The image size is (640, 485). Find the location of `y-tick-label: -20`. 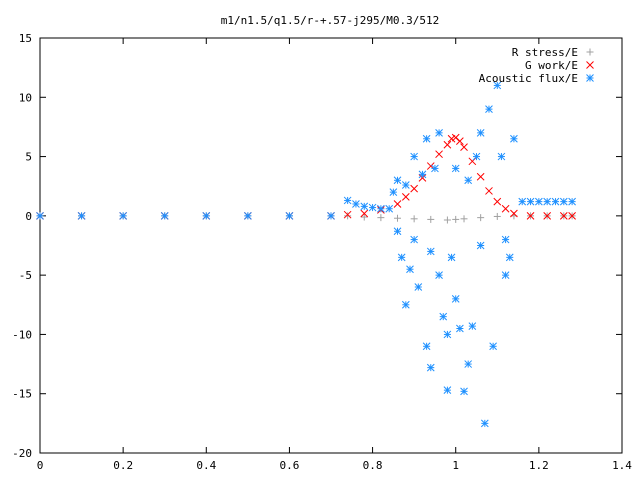

y-tick-label: -20 is located at coordinates (22, 453).